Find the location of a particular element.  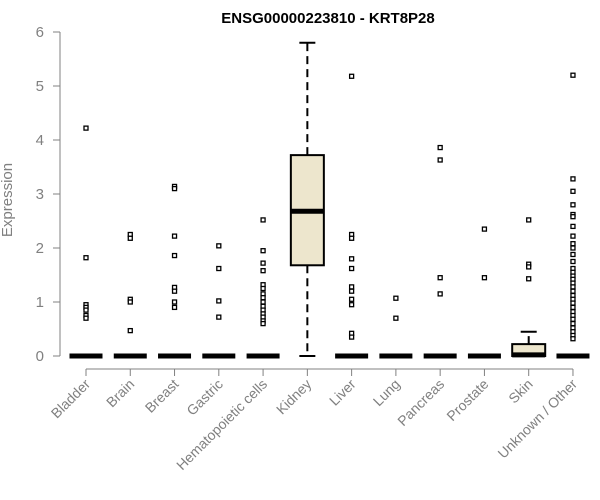

y-tick-label: 6 is located at coordinates (40, 32).